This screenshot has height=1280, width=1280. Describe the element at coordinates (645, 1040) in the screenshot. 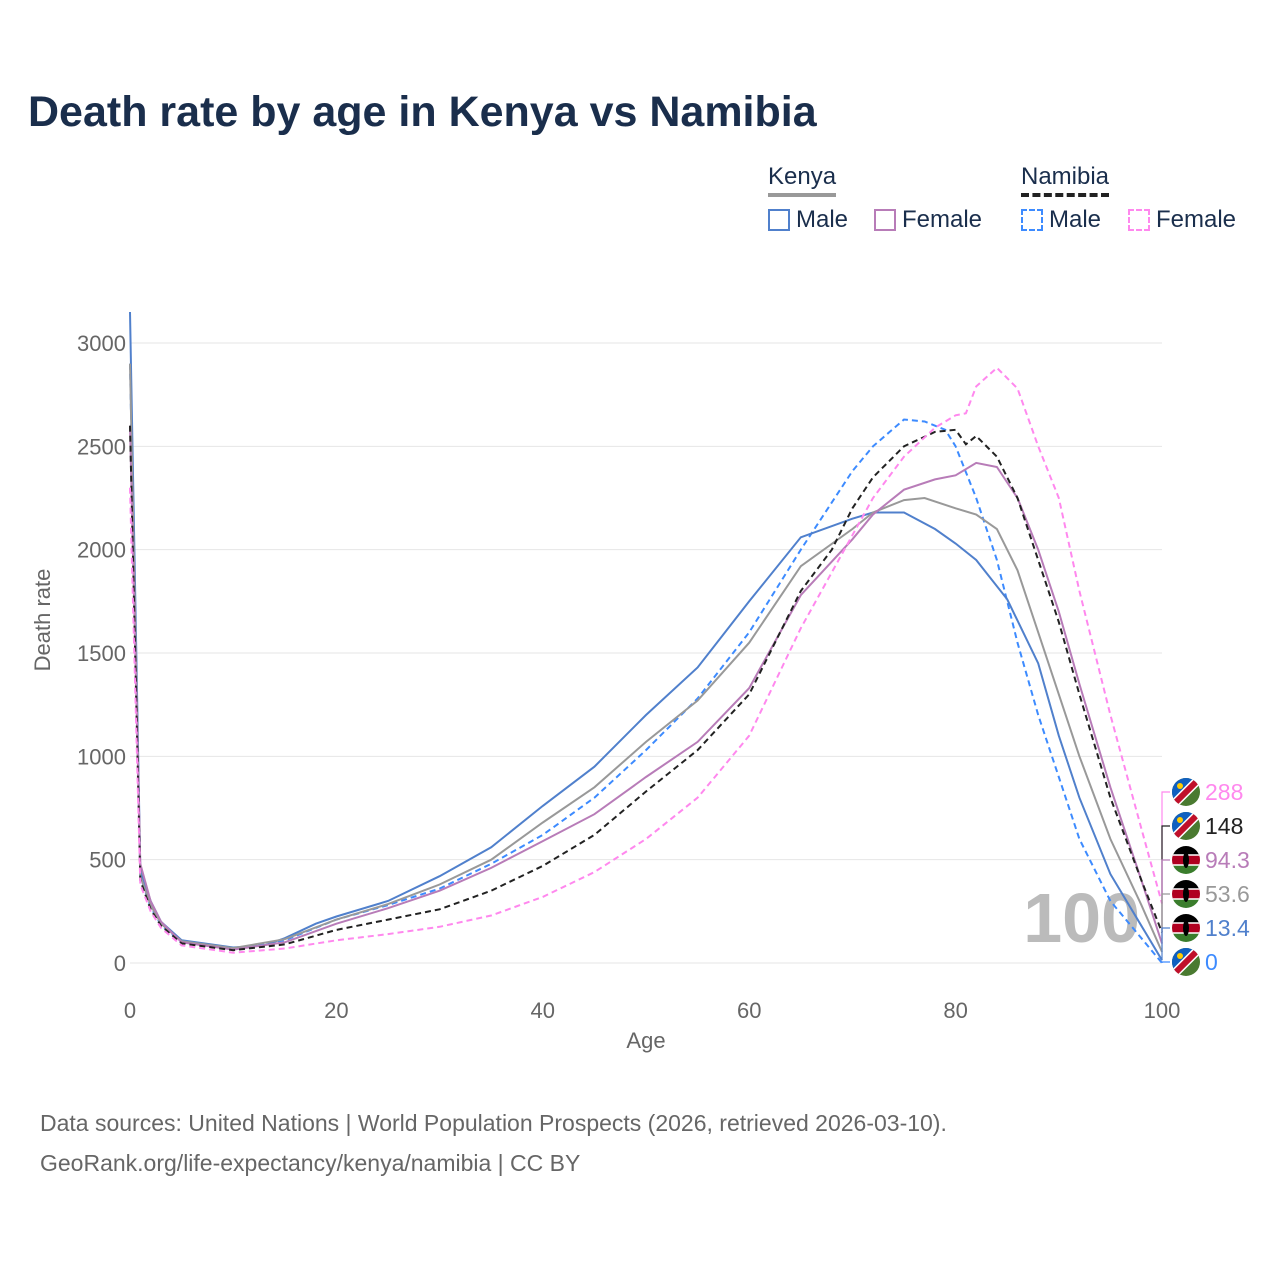

I see `x-axis-label: Age` at that location.